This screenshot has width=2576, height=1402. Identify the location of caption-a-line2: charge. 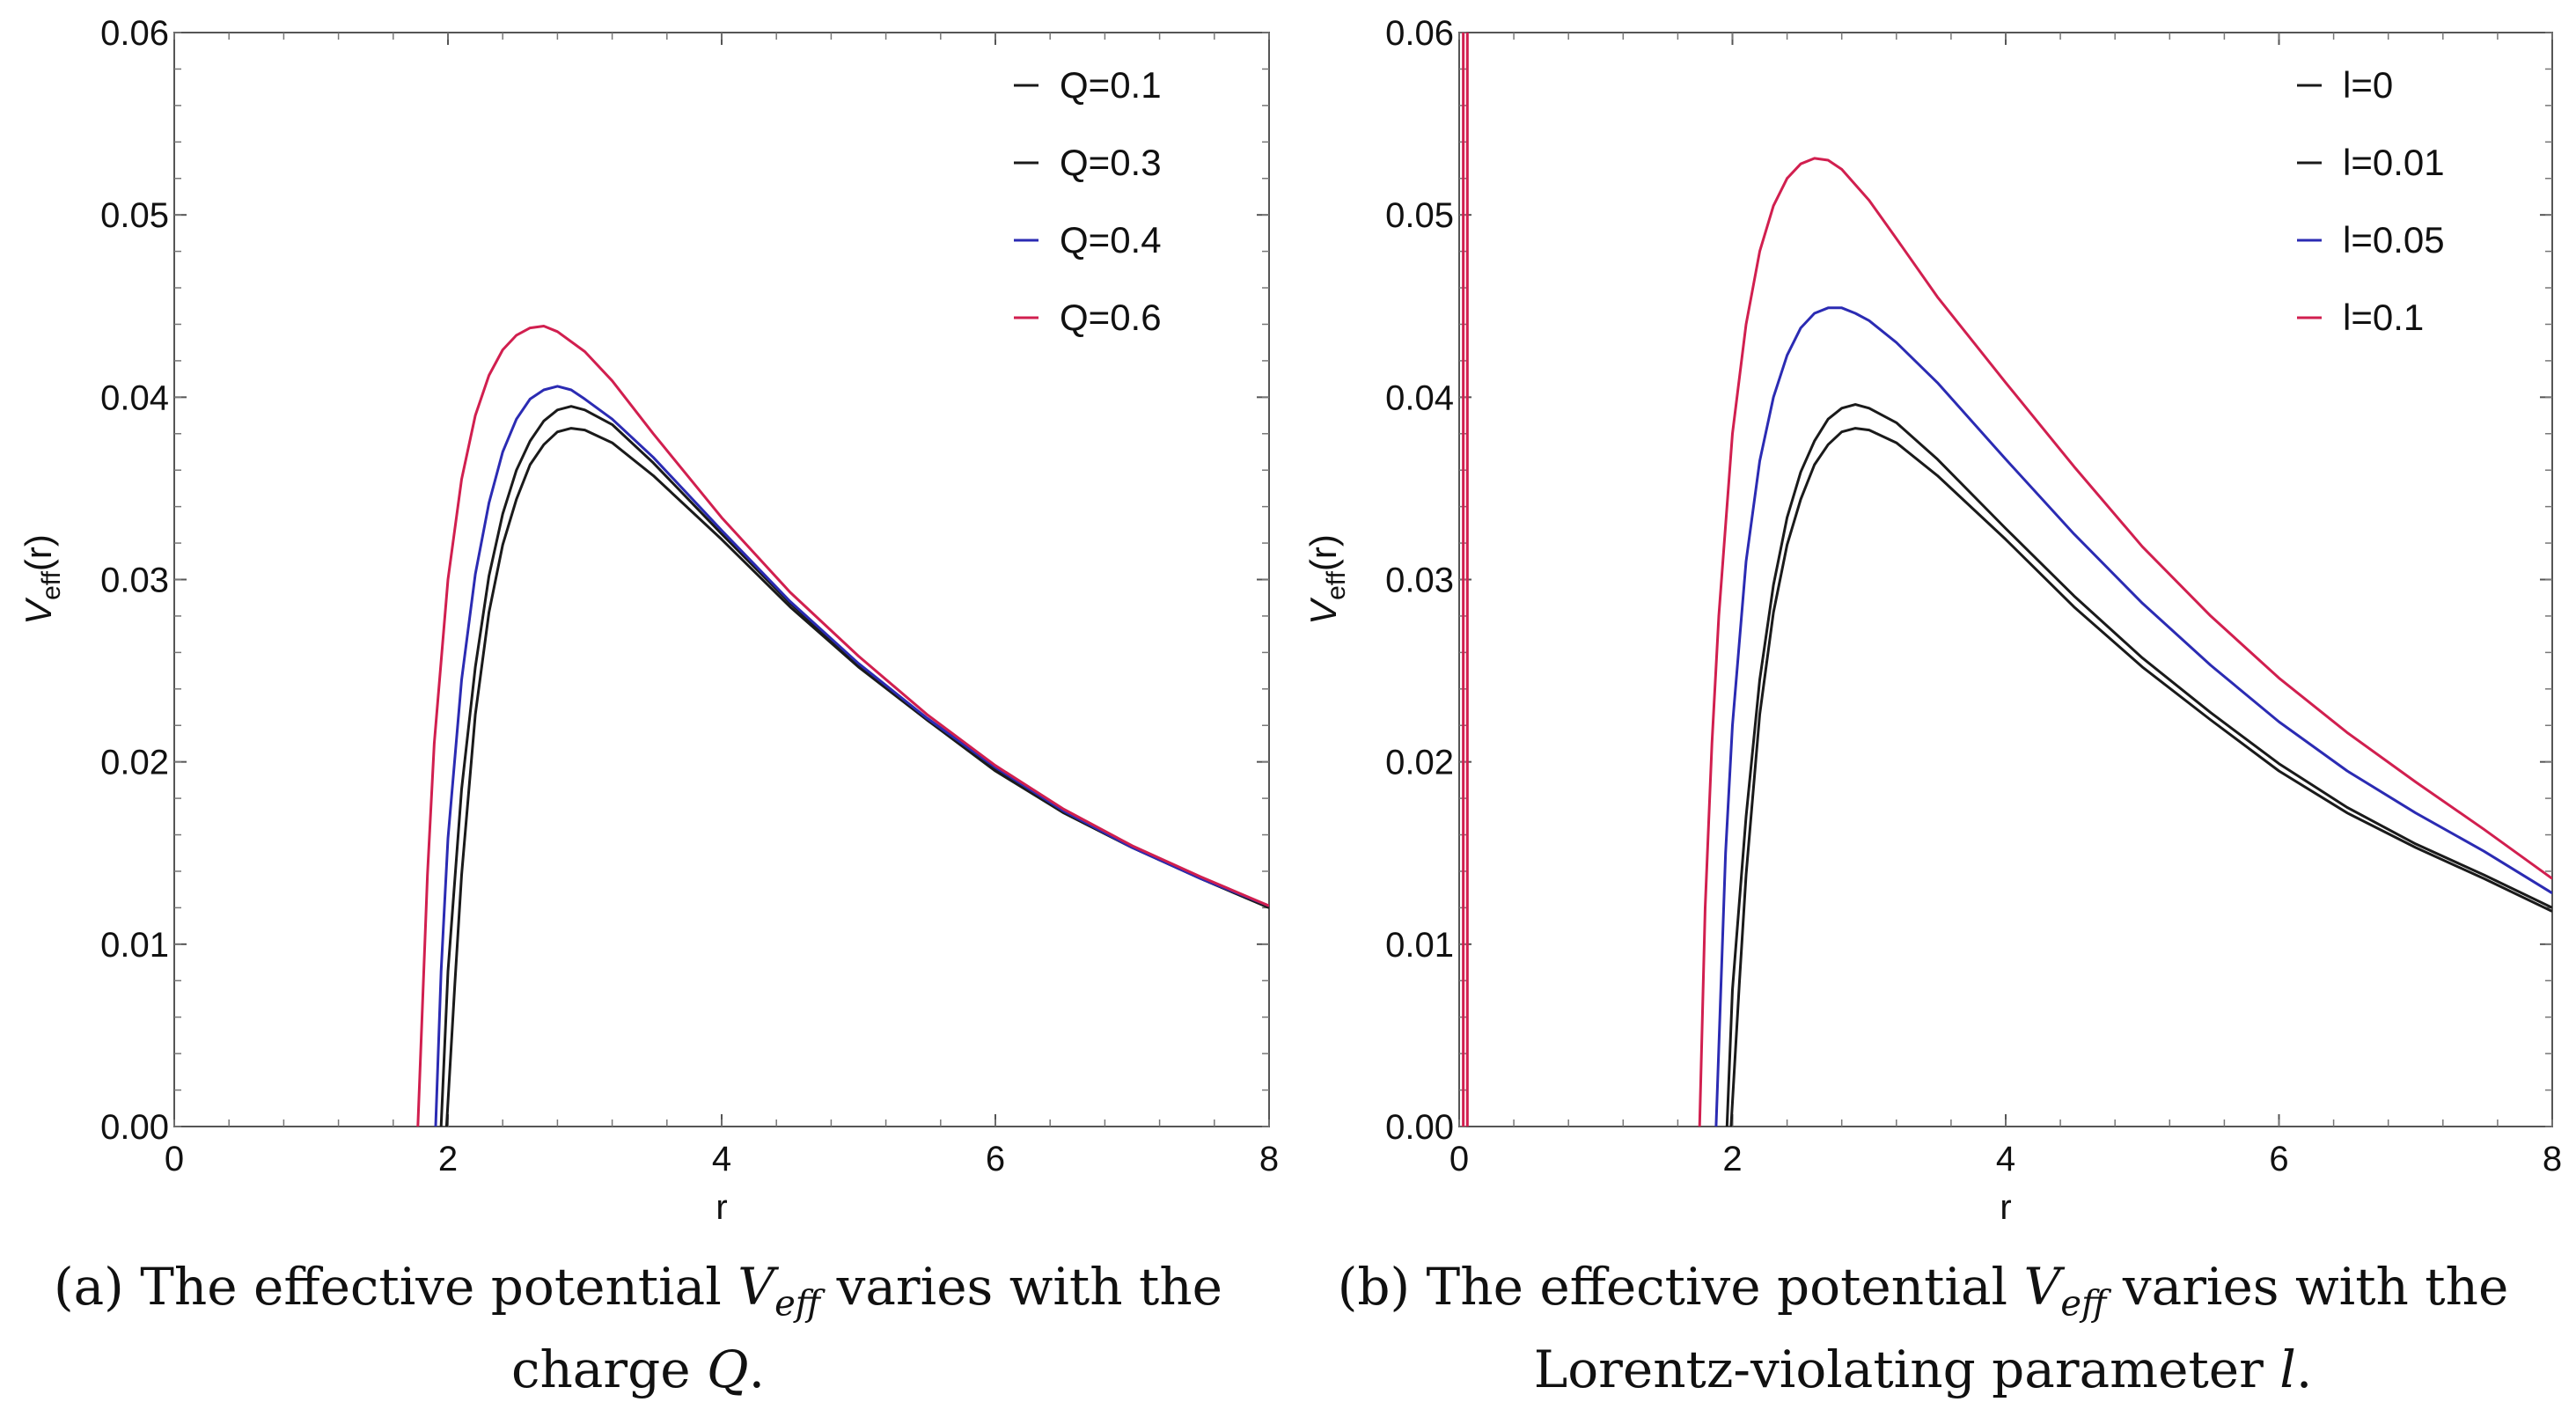
(600, 1369).